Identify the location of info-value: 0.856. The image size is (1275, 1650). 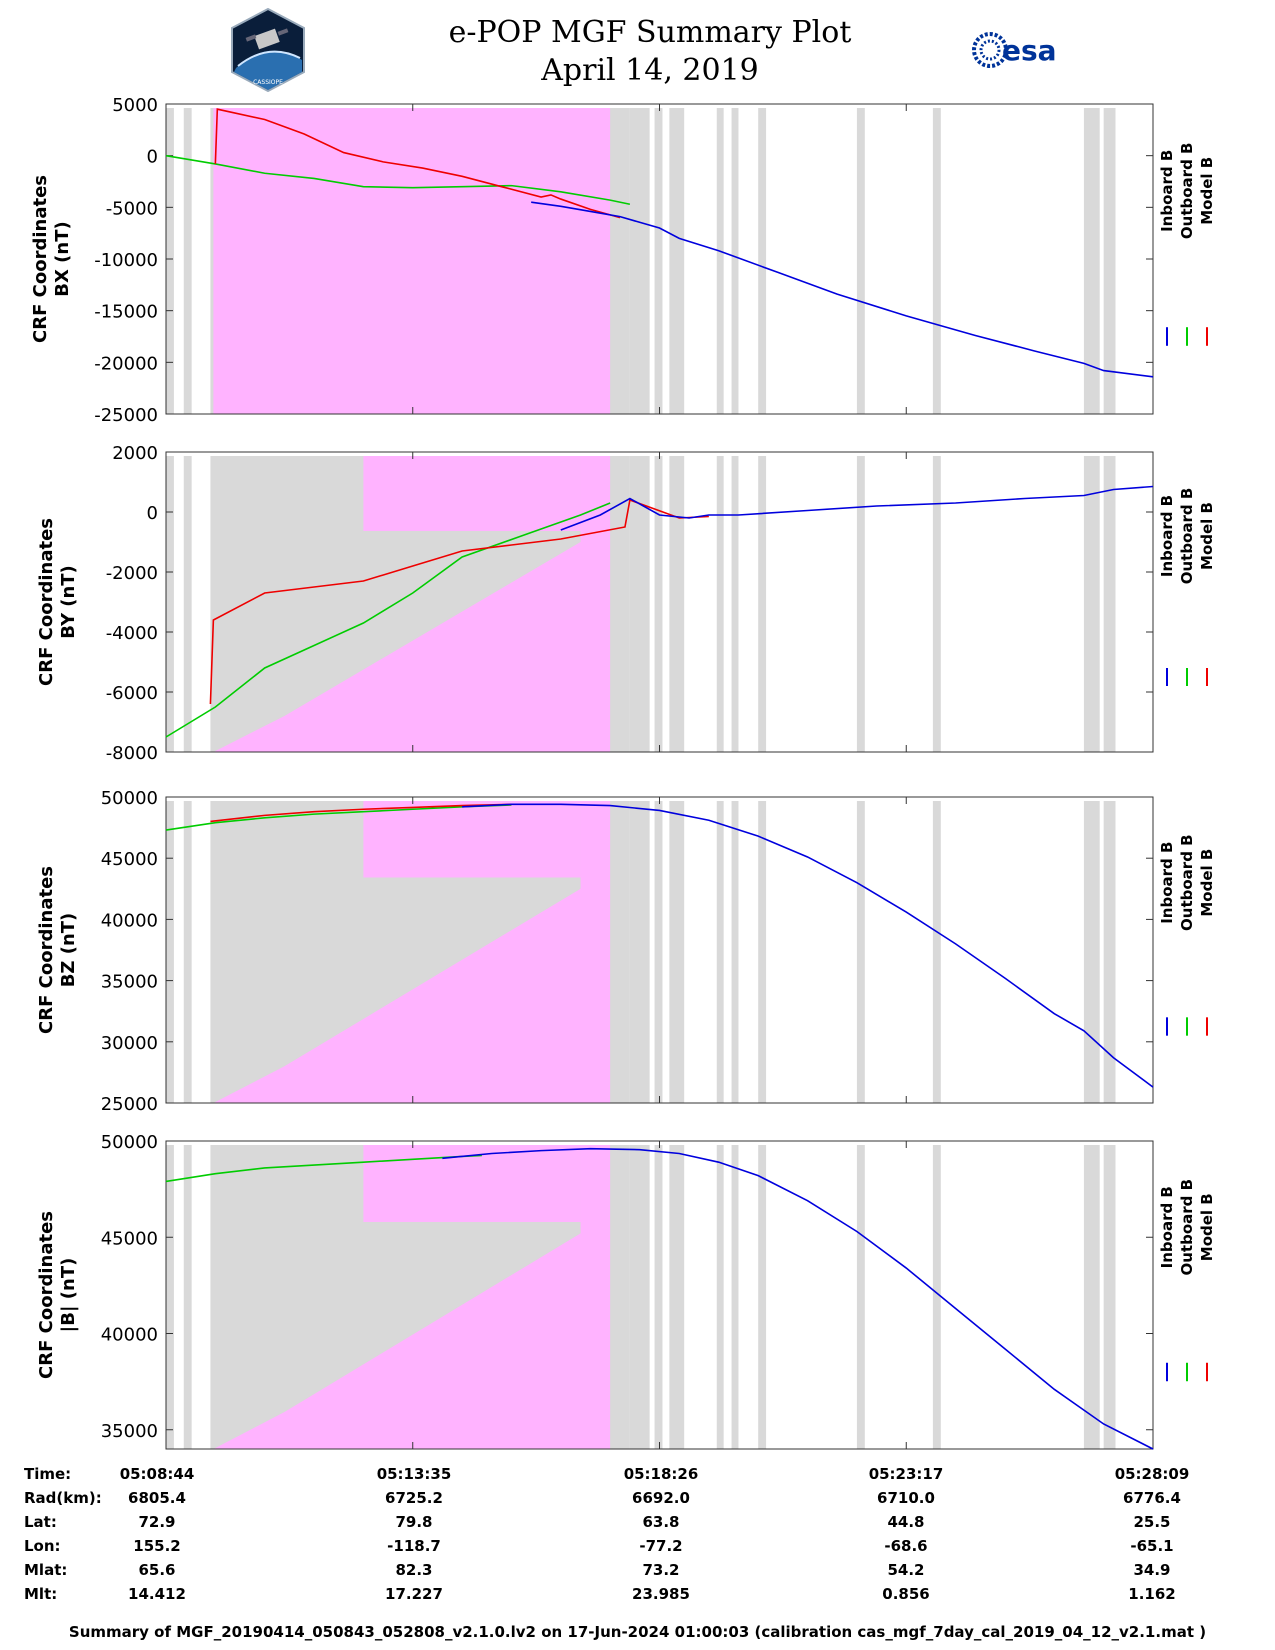
(906, 1594).